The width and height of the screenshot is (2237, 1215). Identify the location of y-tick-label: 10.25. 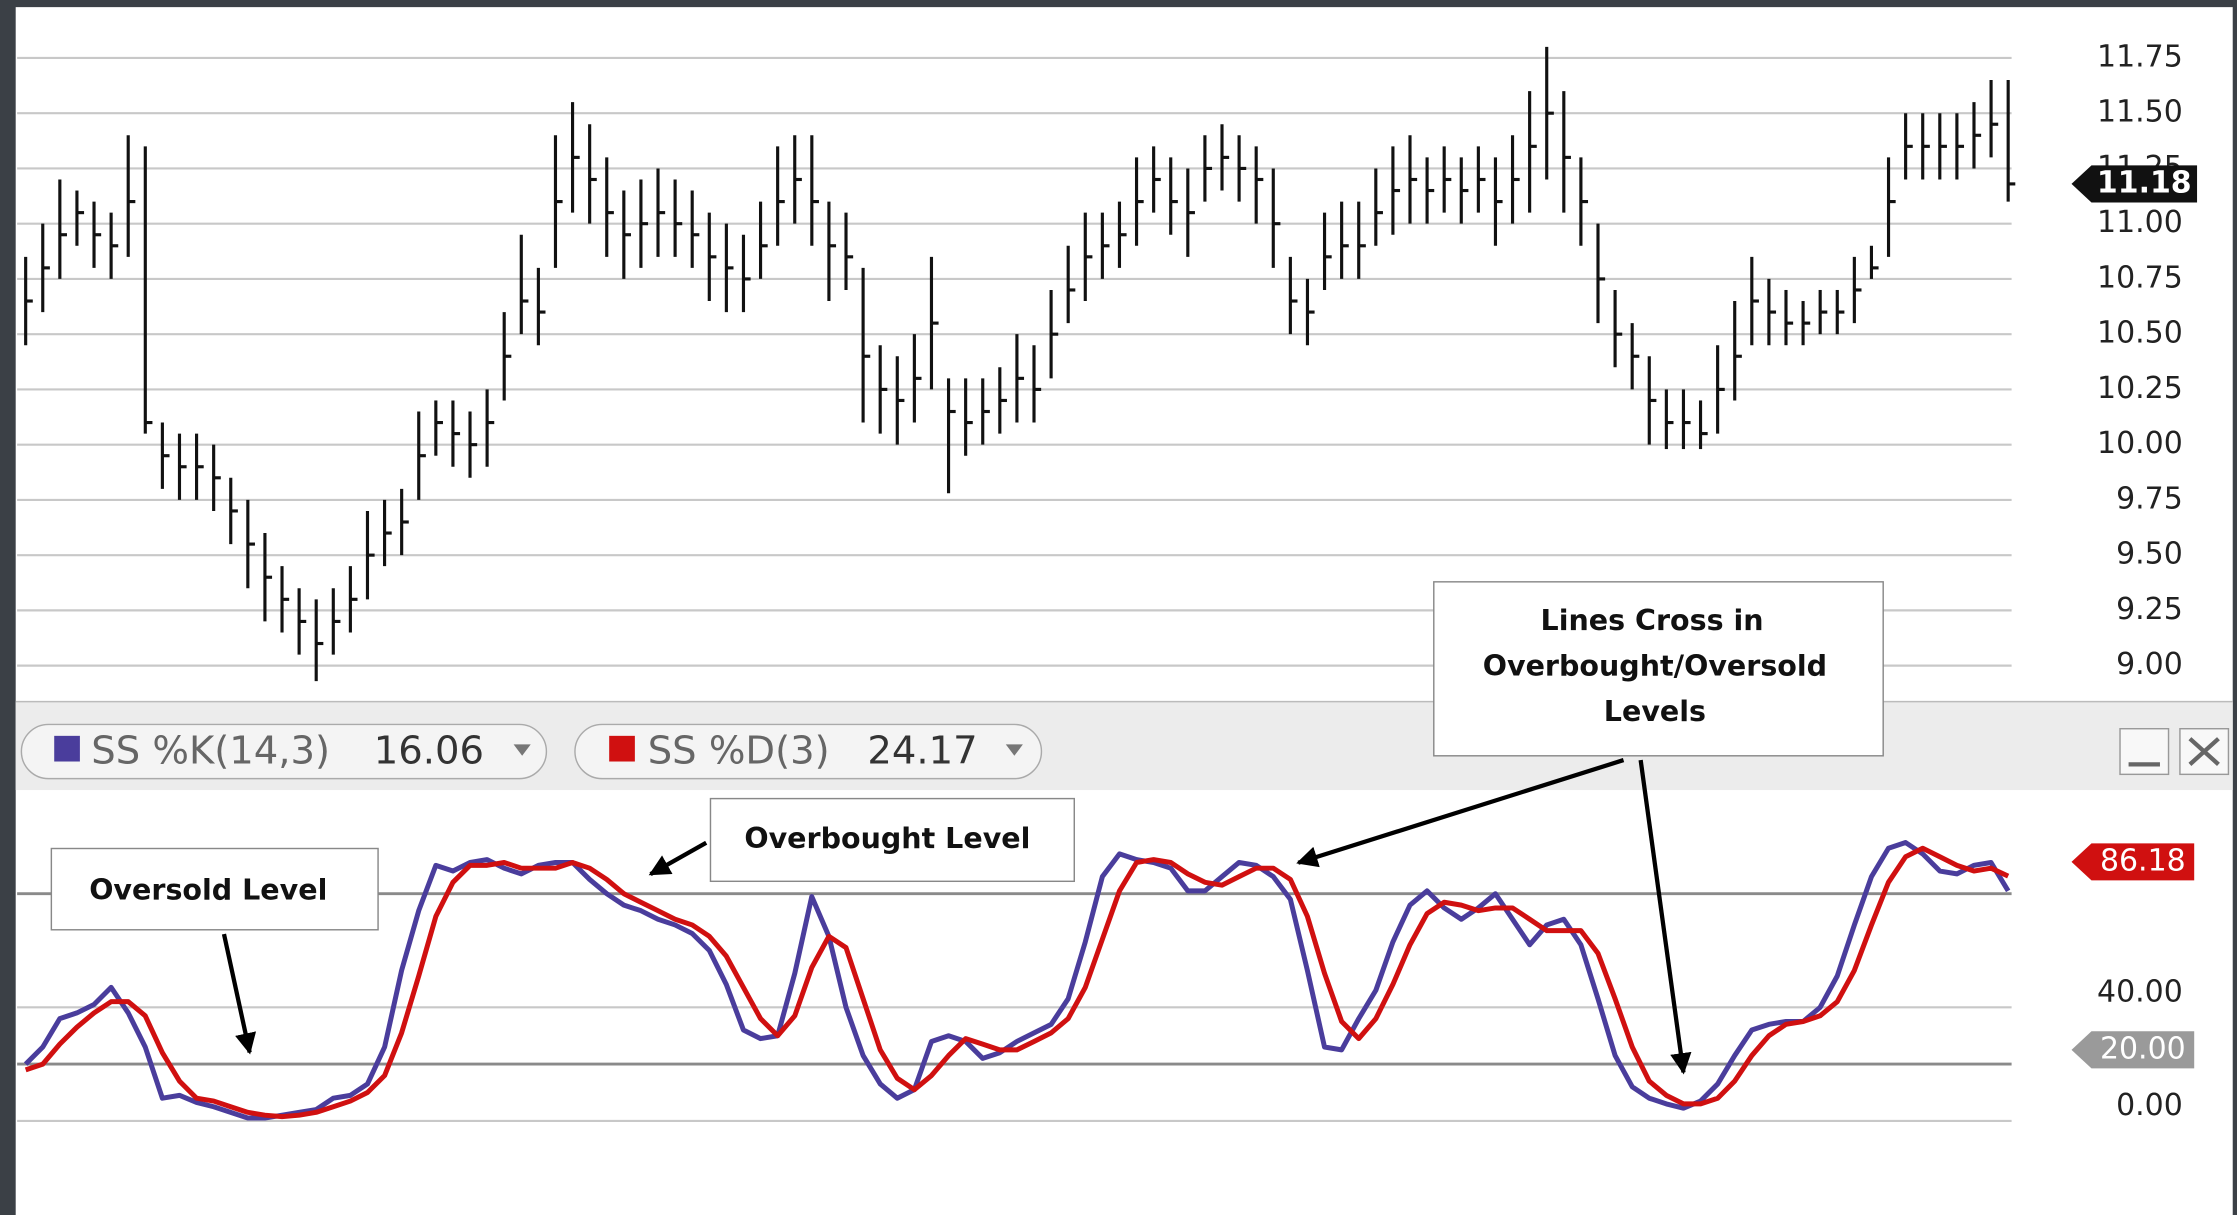
(2140, 388).